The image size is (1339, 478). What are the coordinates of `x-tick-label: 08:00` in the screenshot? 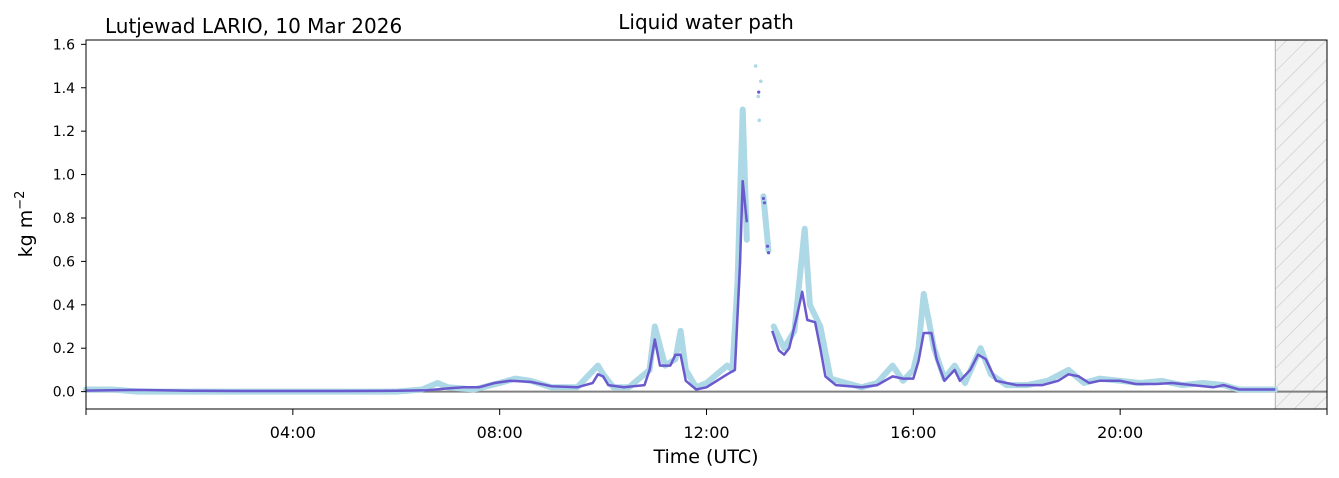 It's located at (500, 432).